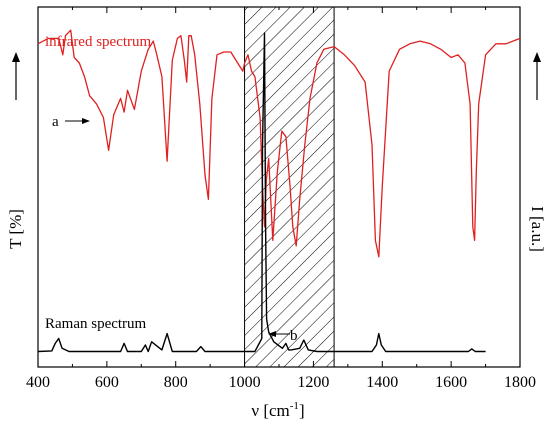 This screenshot has height=426, width=553. What do you see at coordinates (15, 229) in the screenshot?
I see `y-axis-left-title: T [%]` at bounding box center [15, 229].